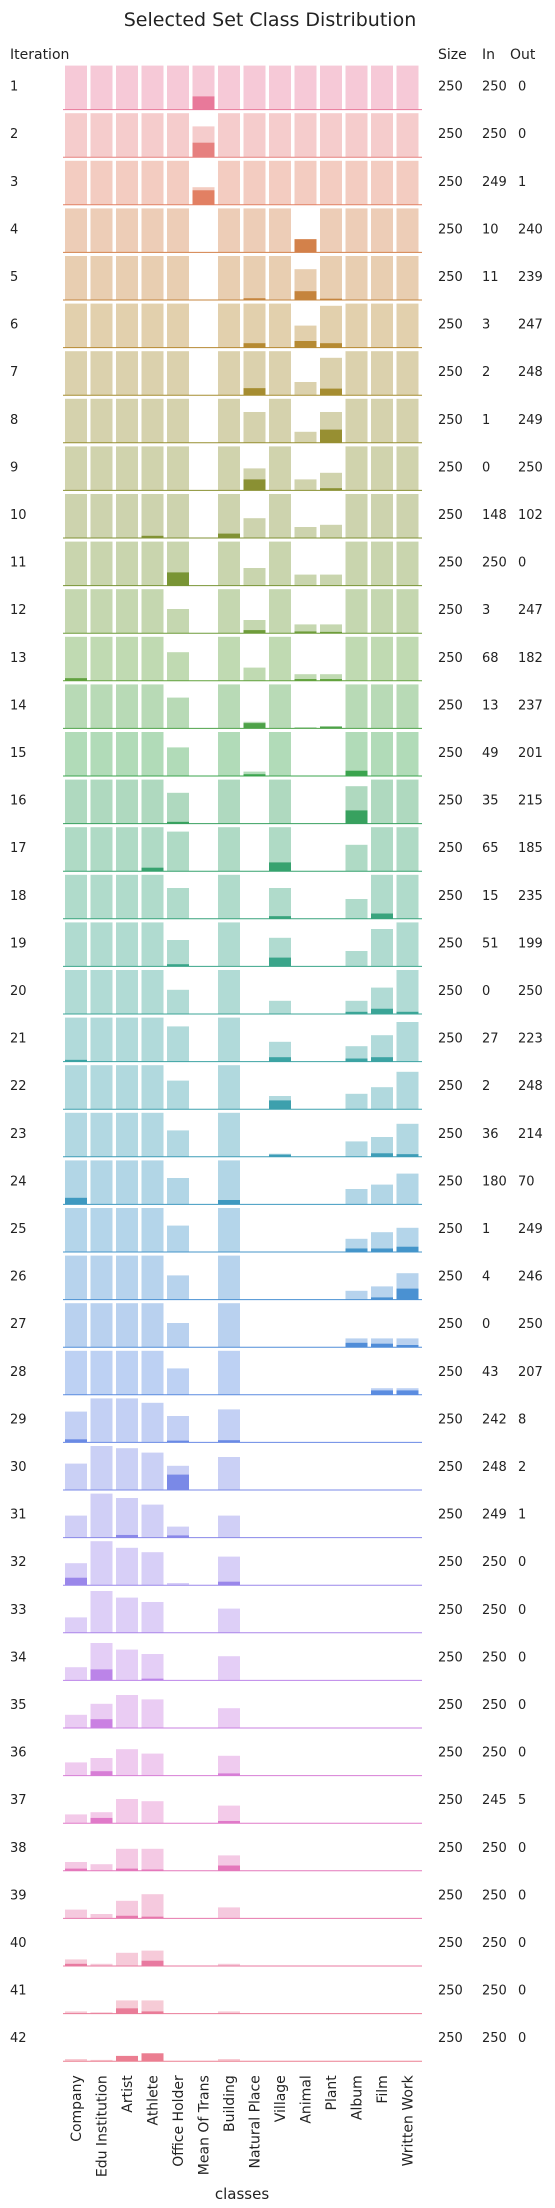 This screenshot has width=555, height=2208. Describe the element at coordinates (18, 1086) in the screenshot. I see `iteration-label: 22` at that location.